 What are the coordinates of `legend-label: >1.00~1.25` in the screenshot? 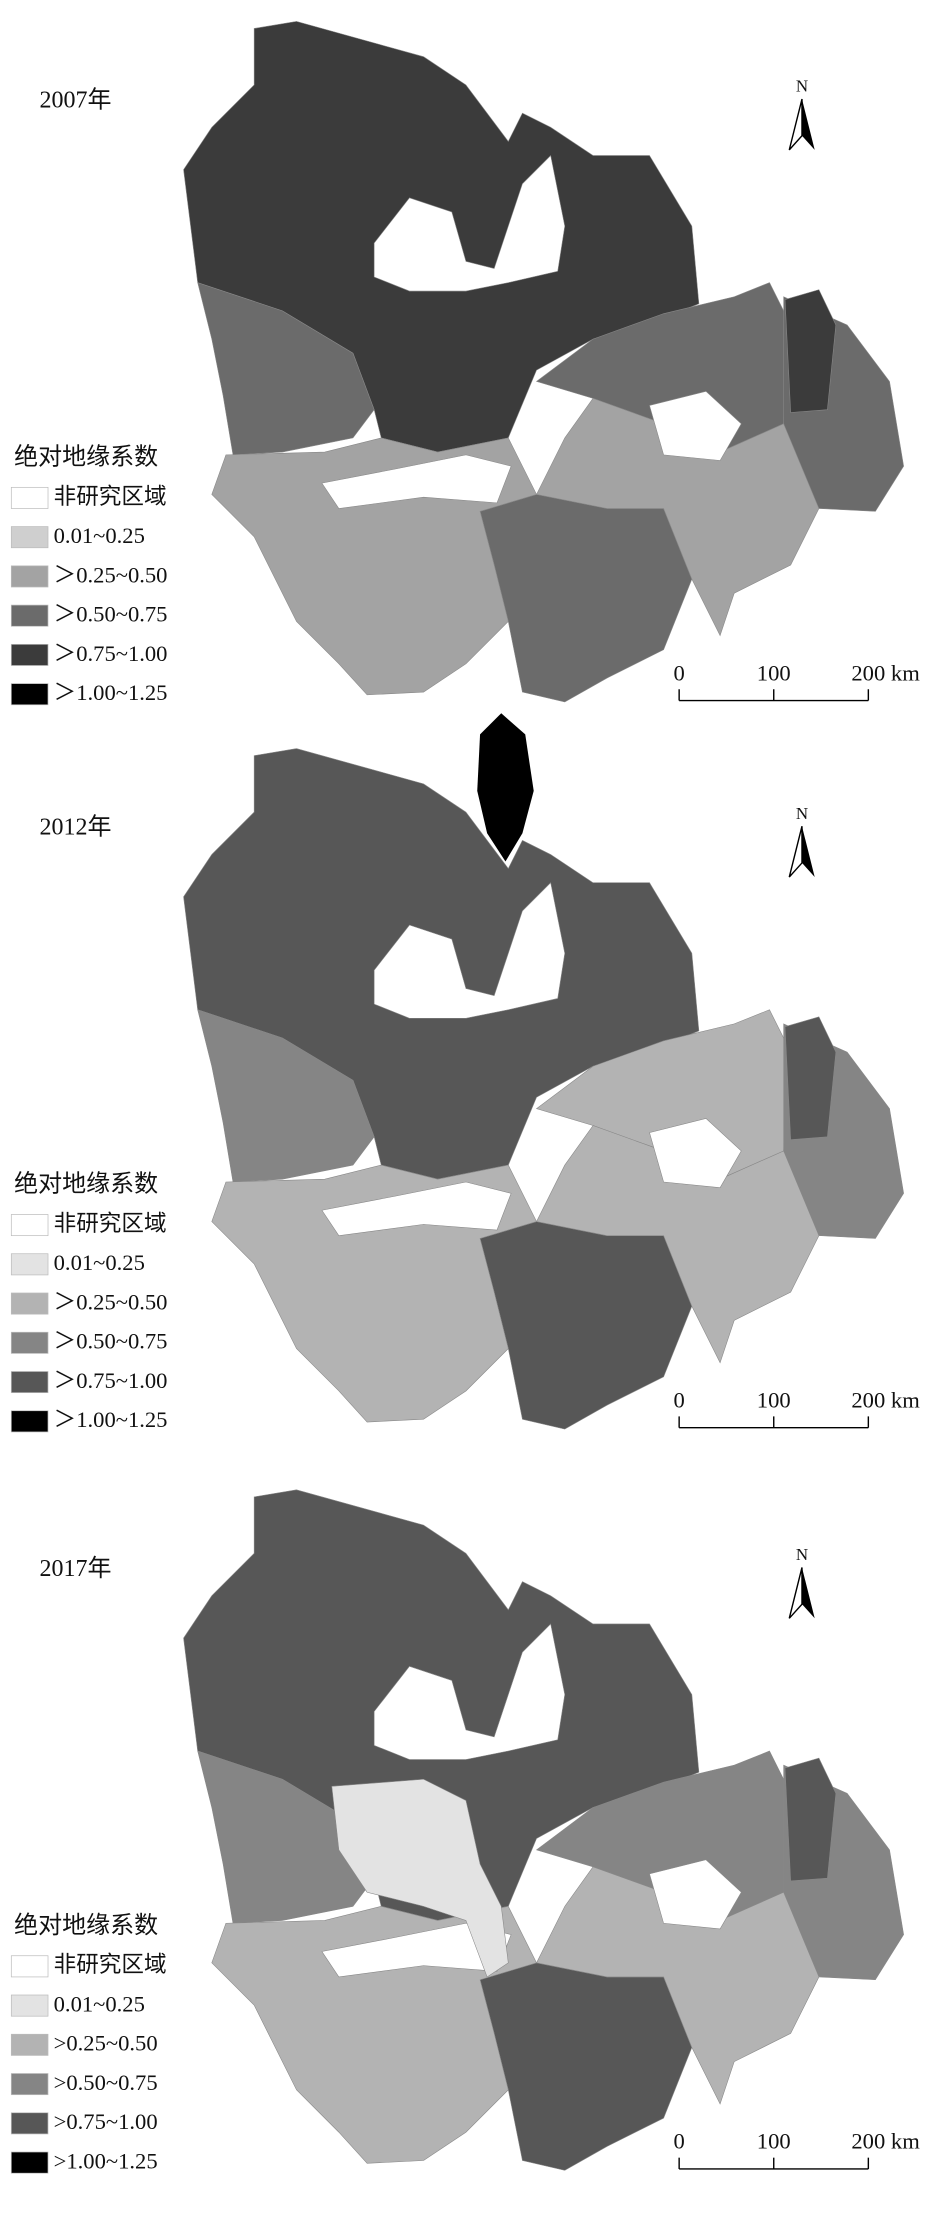 It's located at (106, 2160).